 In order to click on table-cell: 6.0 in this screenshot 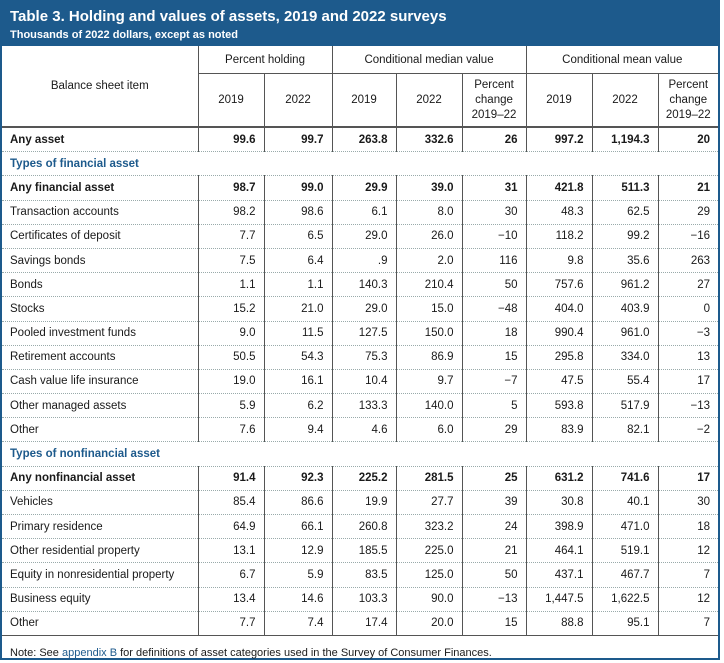, I will do `click(429, 430)`.